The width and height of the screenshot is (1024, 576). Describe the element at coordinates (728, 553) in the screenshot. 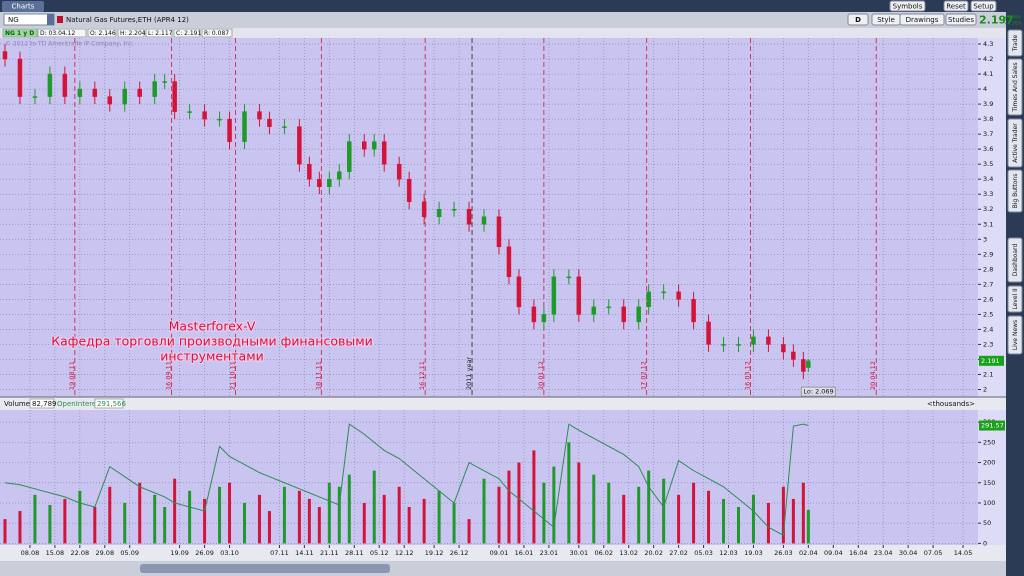

I see `x-tick-label: 12.03` at that location.